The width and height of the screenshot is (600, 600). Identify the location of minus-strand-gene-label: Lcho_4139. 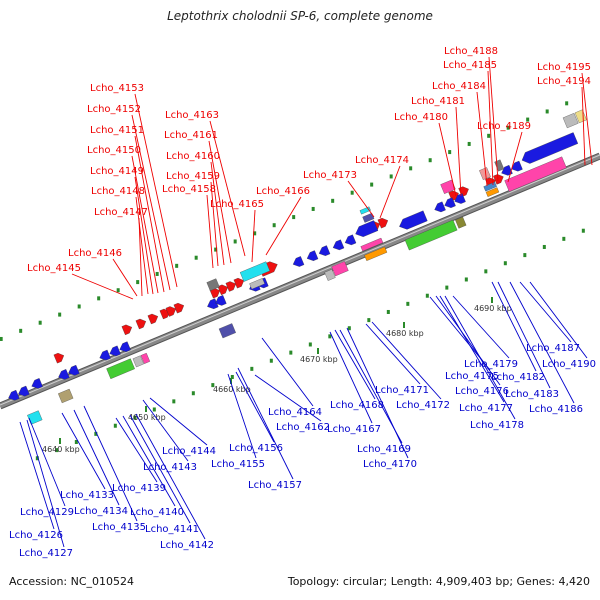
(139, 488).